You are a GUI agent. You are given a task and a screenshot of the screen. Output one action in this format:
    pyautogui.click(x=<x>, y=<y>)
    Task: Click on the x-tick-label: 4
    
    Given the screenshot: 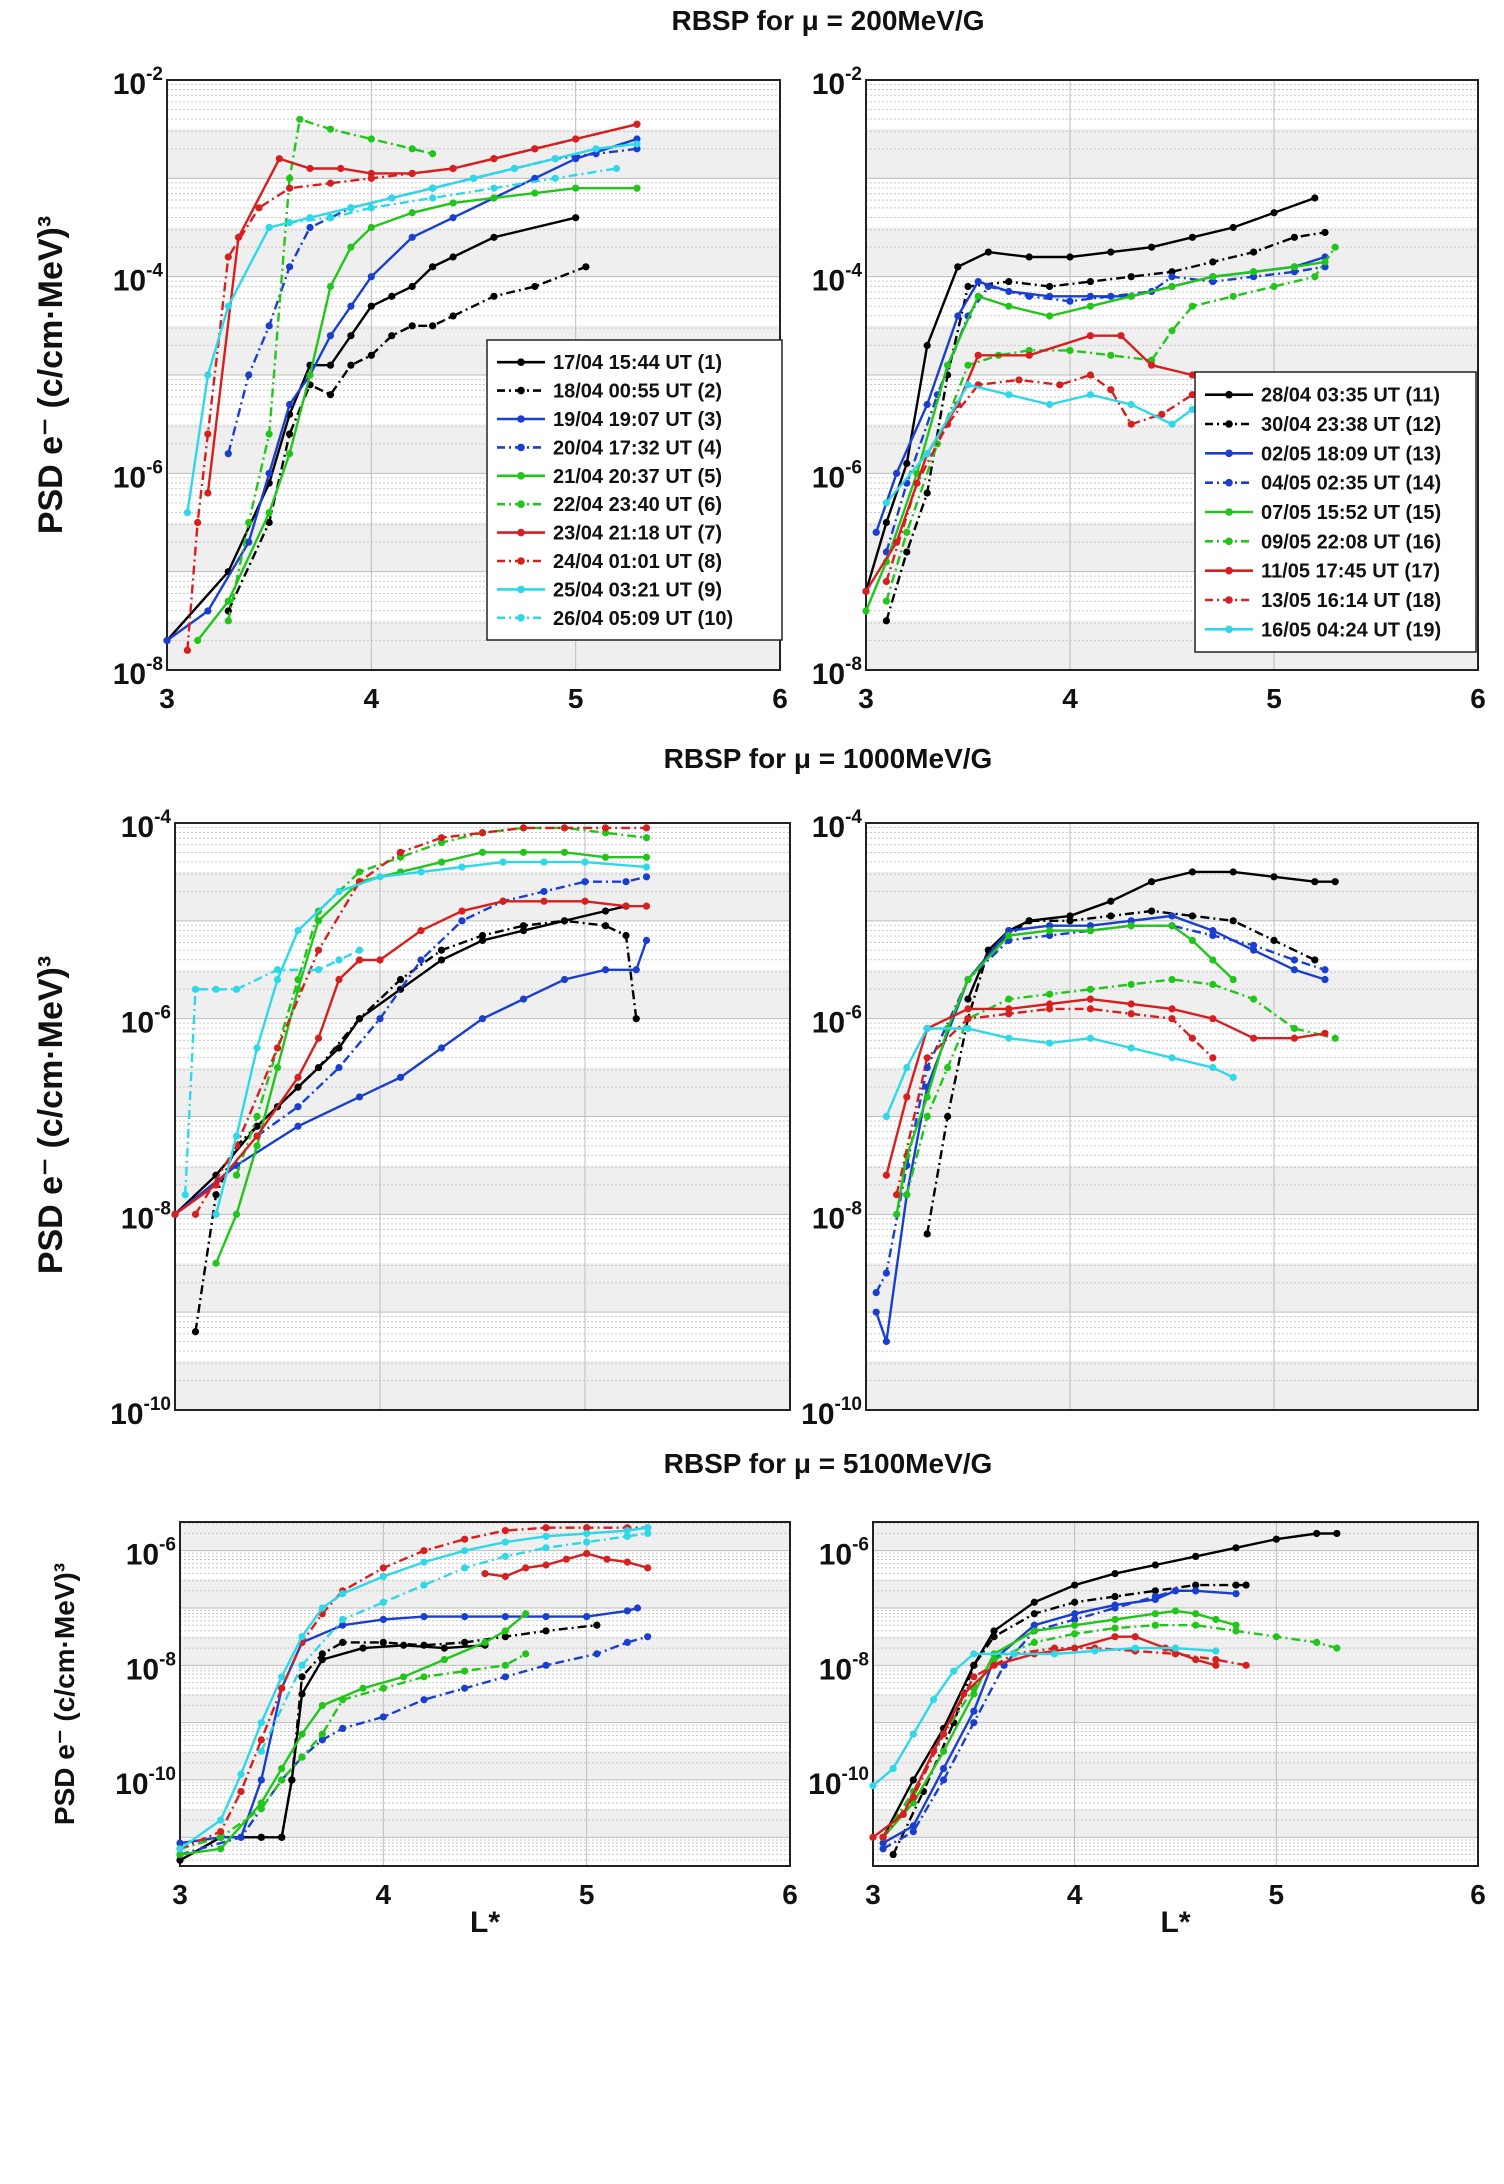 What is the action you would take?
    pyautogui.click(x=1070, y=698)
    